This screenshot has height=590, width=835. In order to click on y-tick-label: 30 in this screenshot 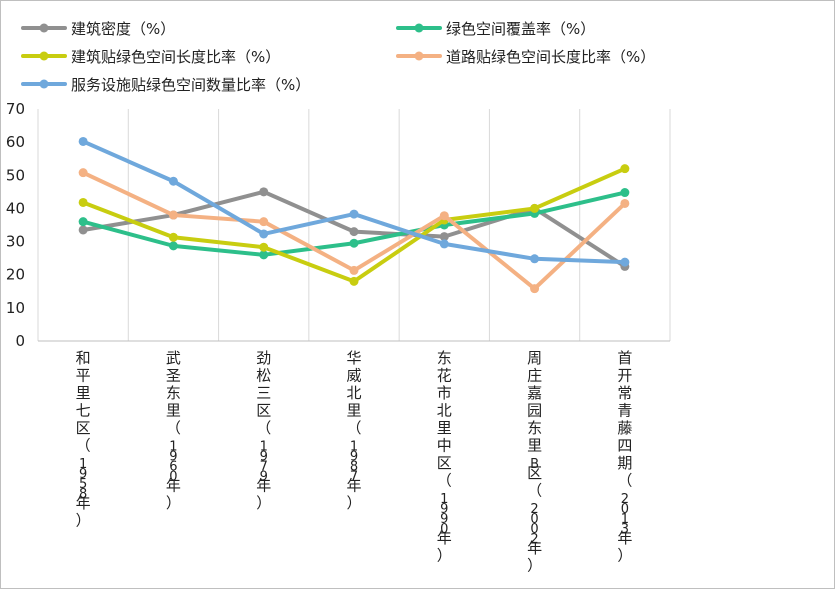, I will do `click(15, 242)`.